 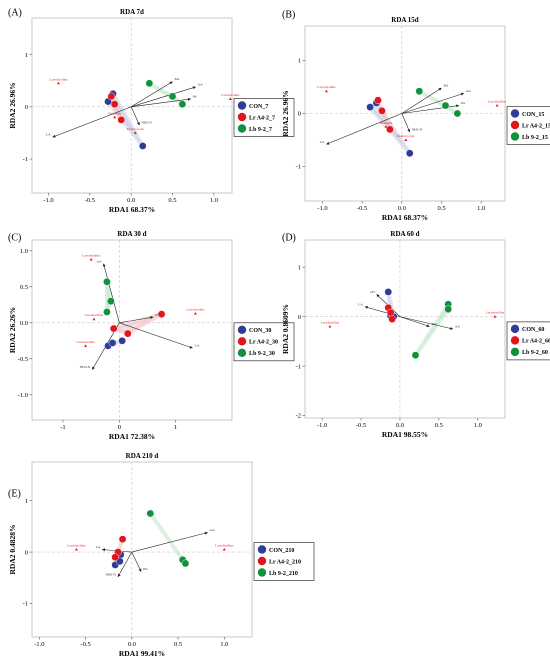 What do you see at coordinates (260, 331) in the screenshot?
I see `legend-label: CON_30` at bounding box center [260, 331].